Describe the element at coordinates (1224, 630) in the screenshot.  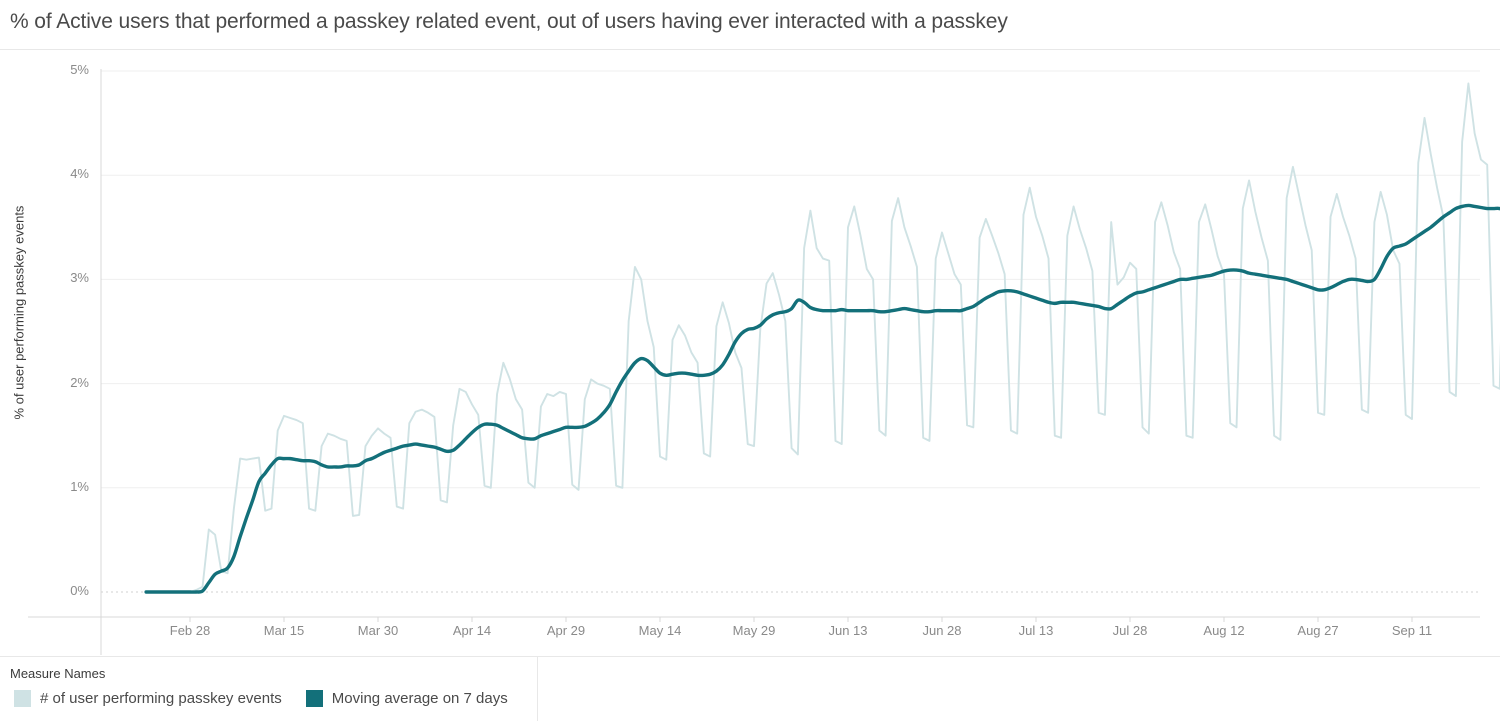
I see `x-axis-tick-label: Aug 12` at that location.